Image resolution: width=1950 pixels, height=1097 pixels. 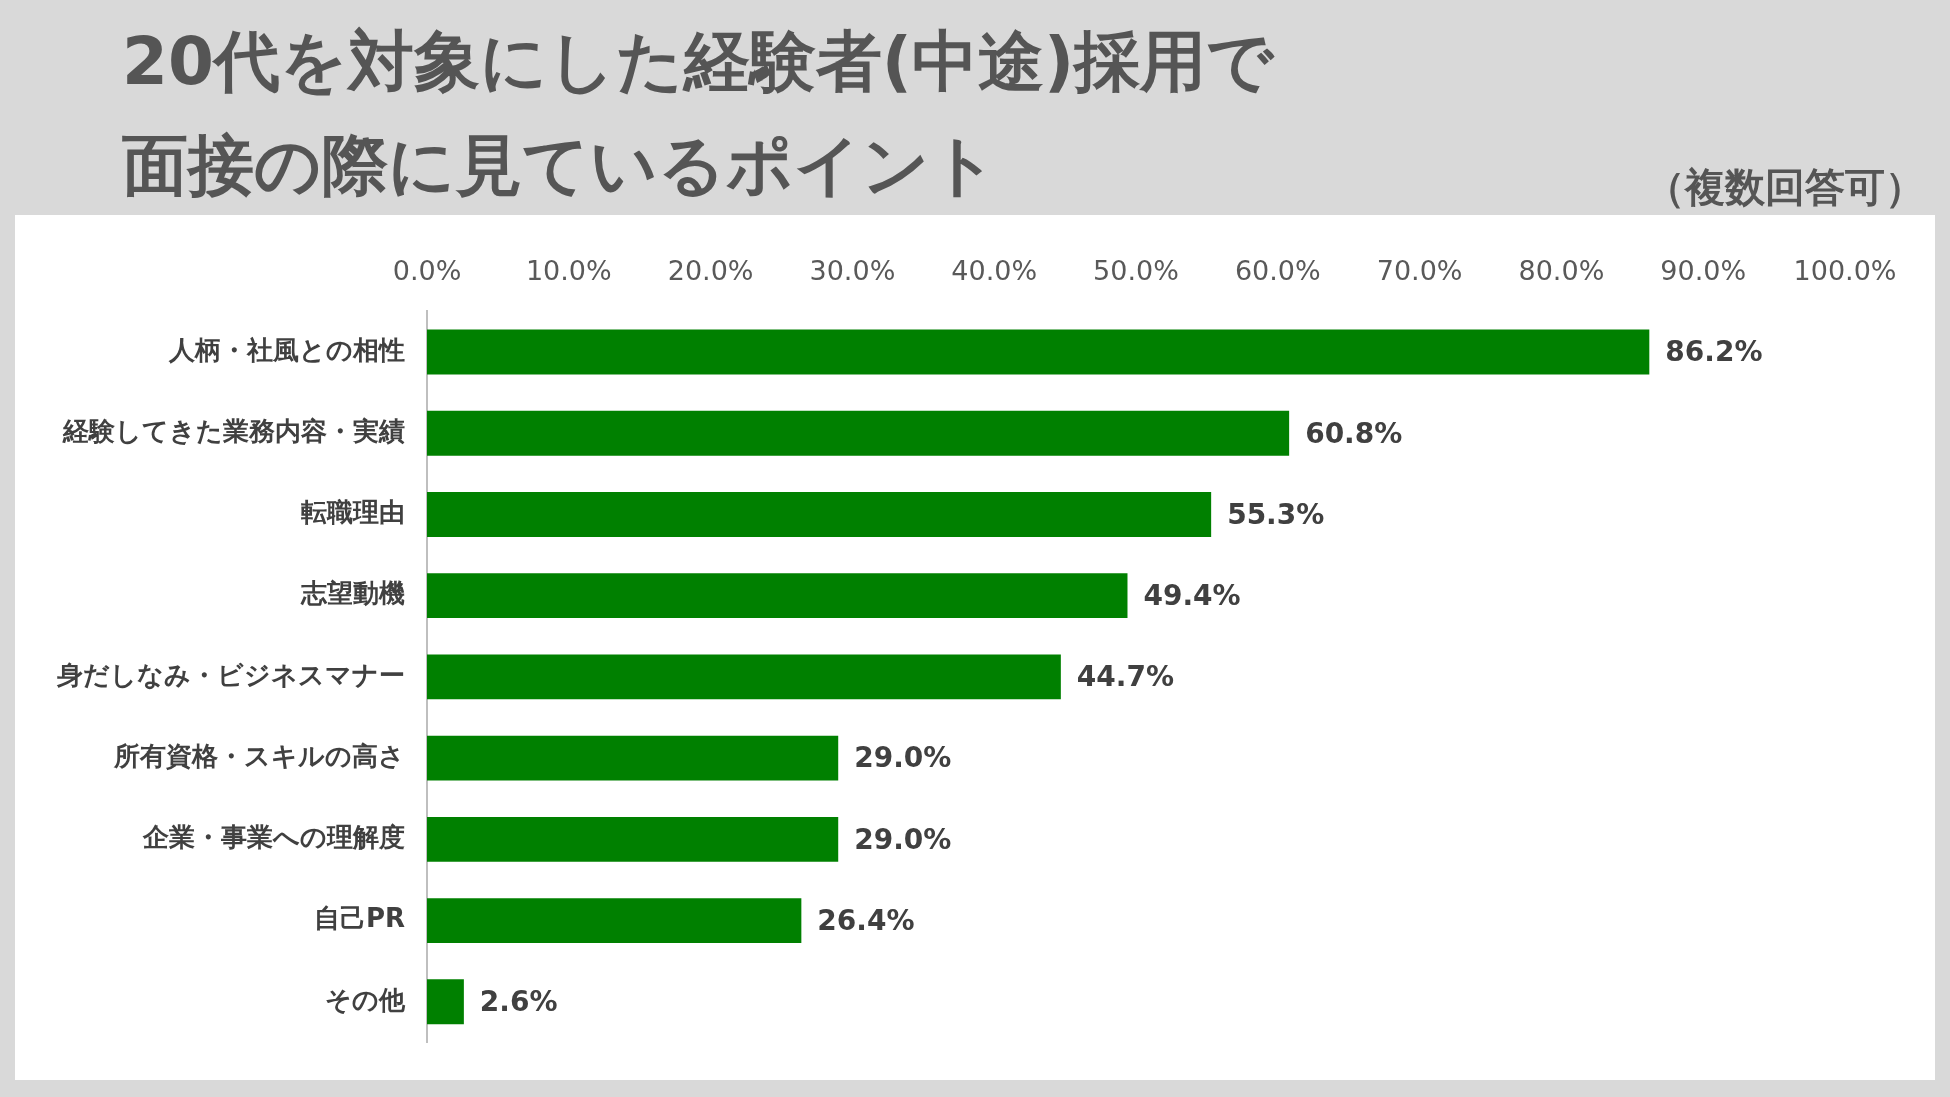 What do you see at coordinates (365, 999) in the screenshot?
I see `y-tick-label: その他` at bounding box center [365, 999].